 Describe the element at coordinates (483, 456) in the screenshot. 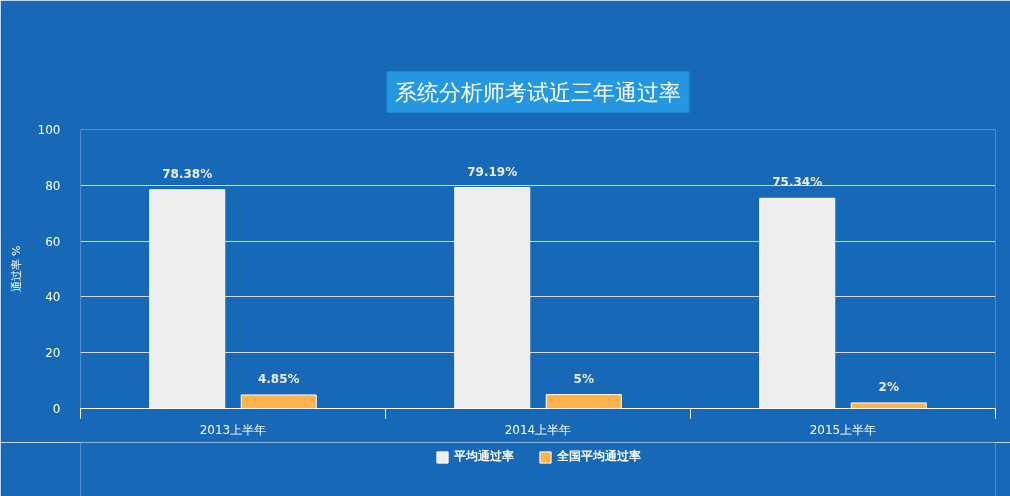

I see `legend-label: 平均通过率` at that location.